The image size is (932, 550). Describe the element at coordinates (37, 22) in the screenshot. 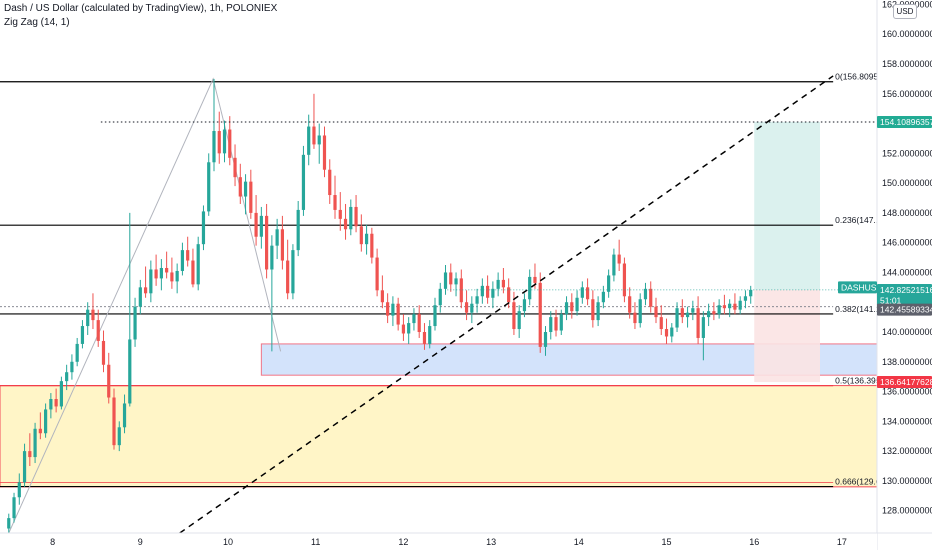

I see `indicator-label: Zig Zag (14, 1)` at that location.